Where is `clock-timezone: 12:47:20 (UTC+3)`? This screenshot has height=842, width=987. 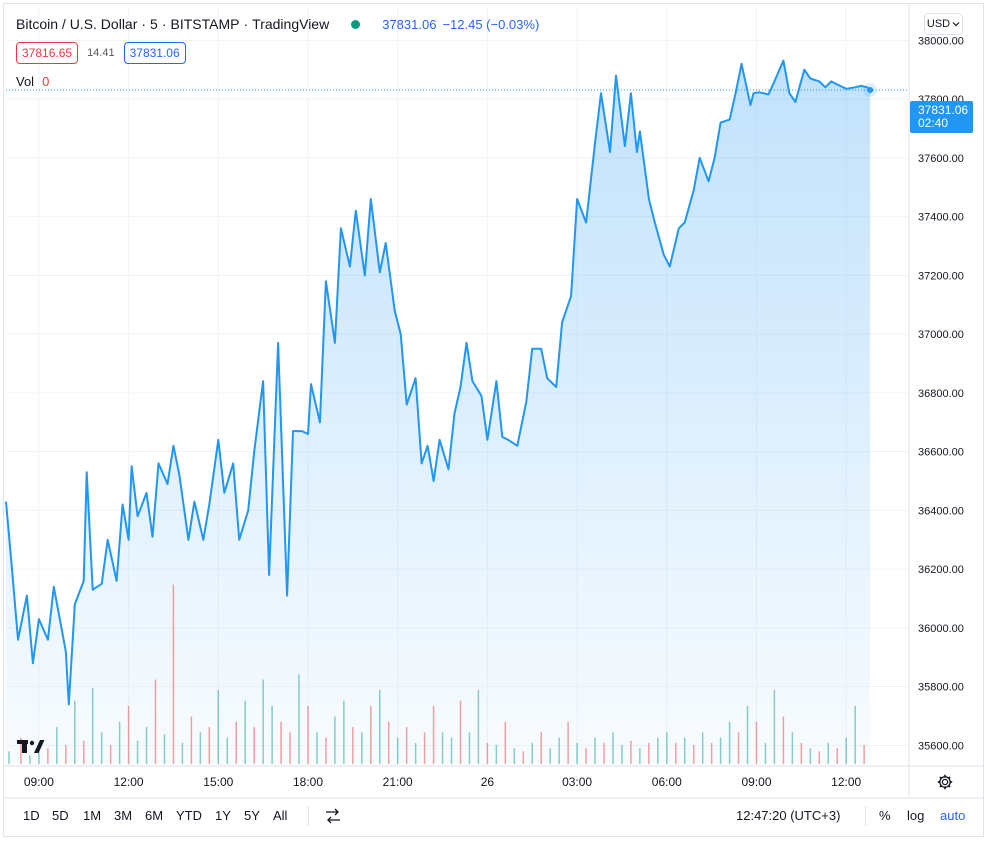 clock-timezone: 12:47:20 (UTC+3) is located at coordinates (788, 815).